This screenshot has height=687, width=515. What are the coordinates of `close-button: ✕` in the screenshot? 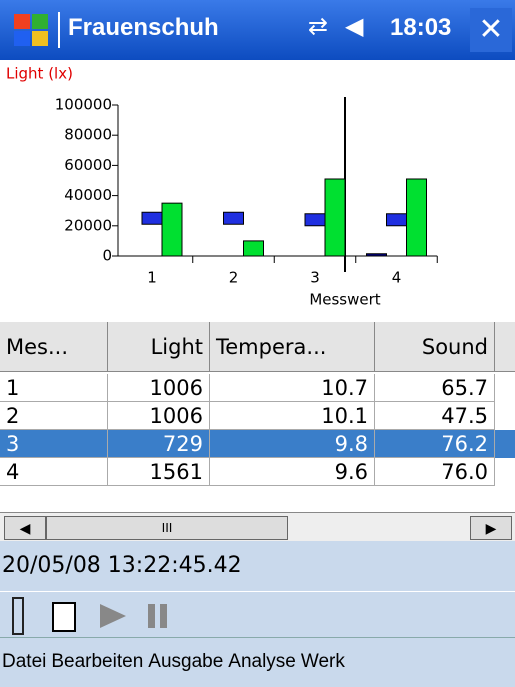 It's located at (491, 30).